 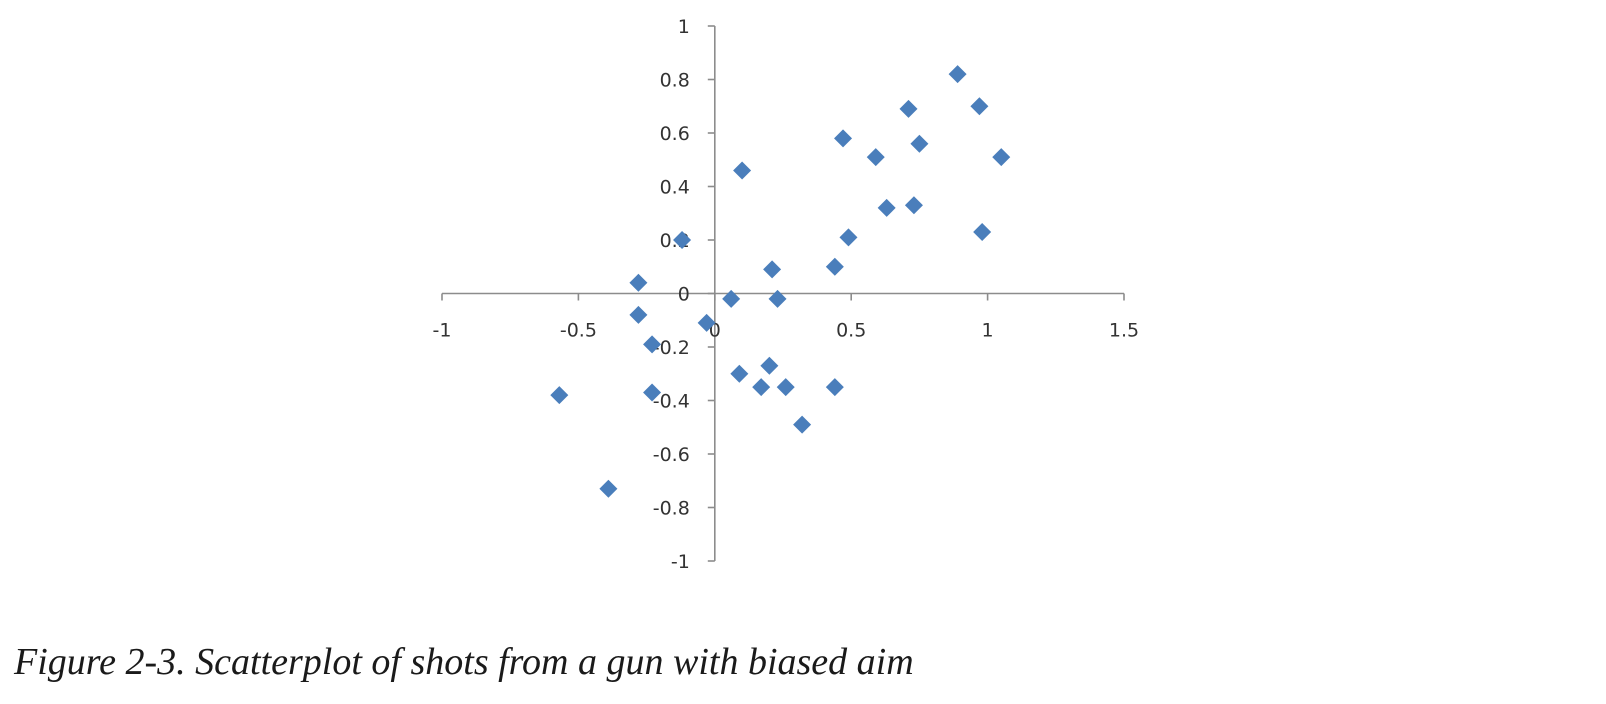 What do you see at coordinates (675, 188) in the screenshot?
I see `y-tick-label: 0.4` at bounding box center [675, 188].